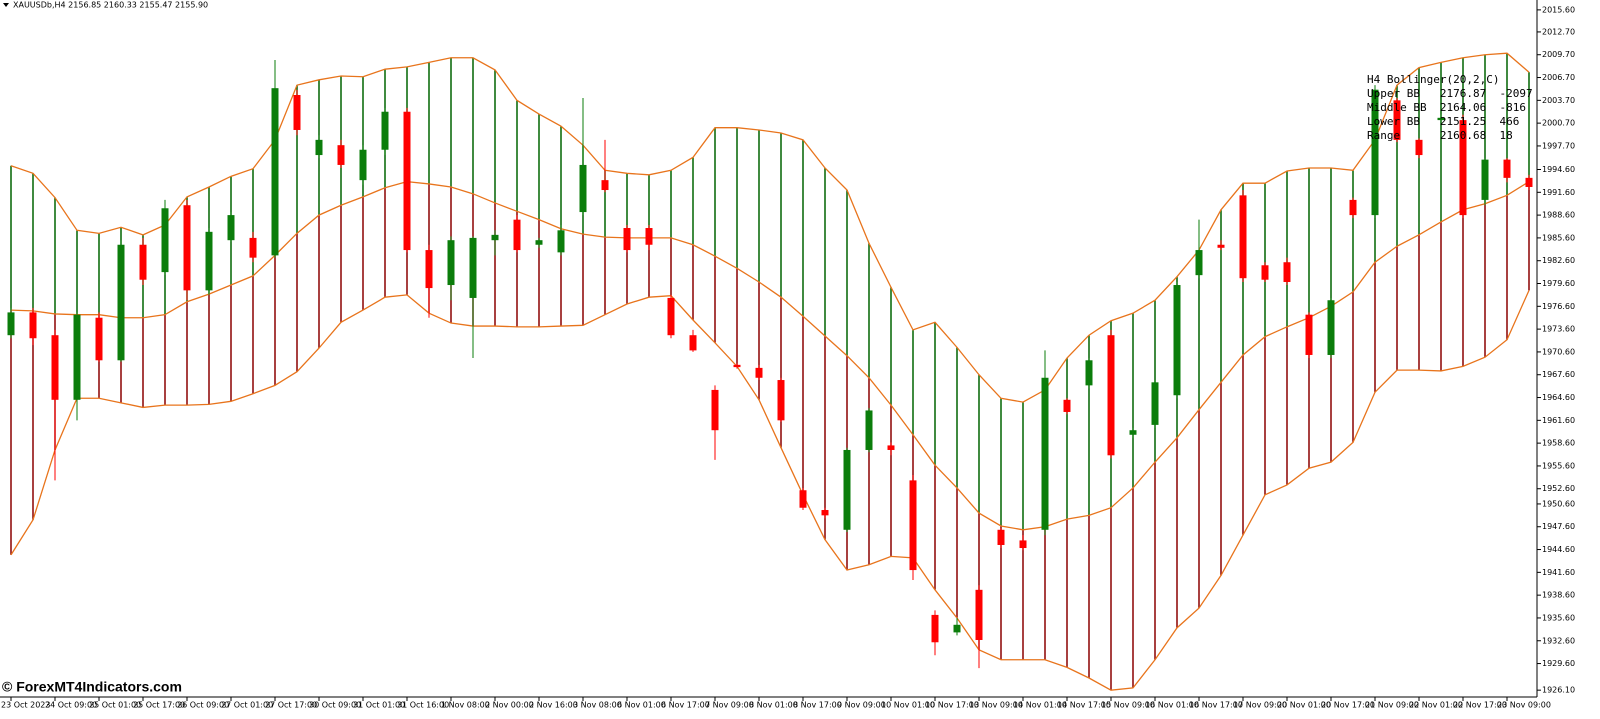 This screenshot has width=1600, height=719. I want to click on y-tick-label: 1985.60, so click(1558, 237).